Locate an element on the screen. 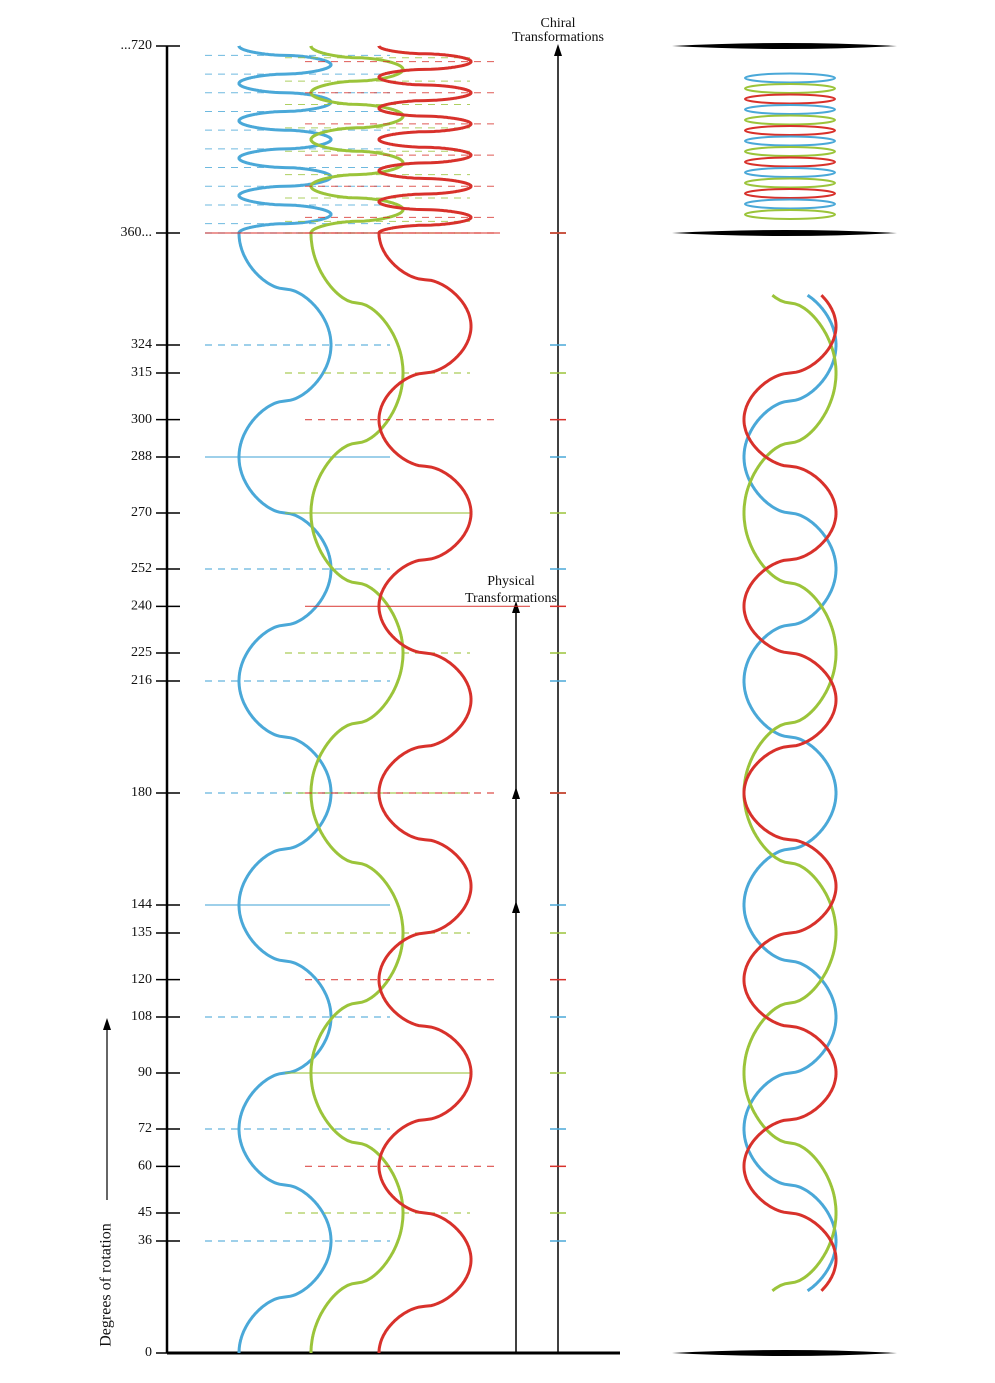 Image resolution: width=995 pixels, height=1383 pixels. axis-tick-label: 300 is located at coordinates (141, 419).